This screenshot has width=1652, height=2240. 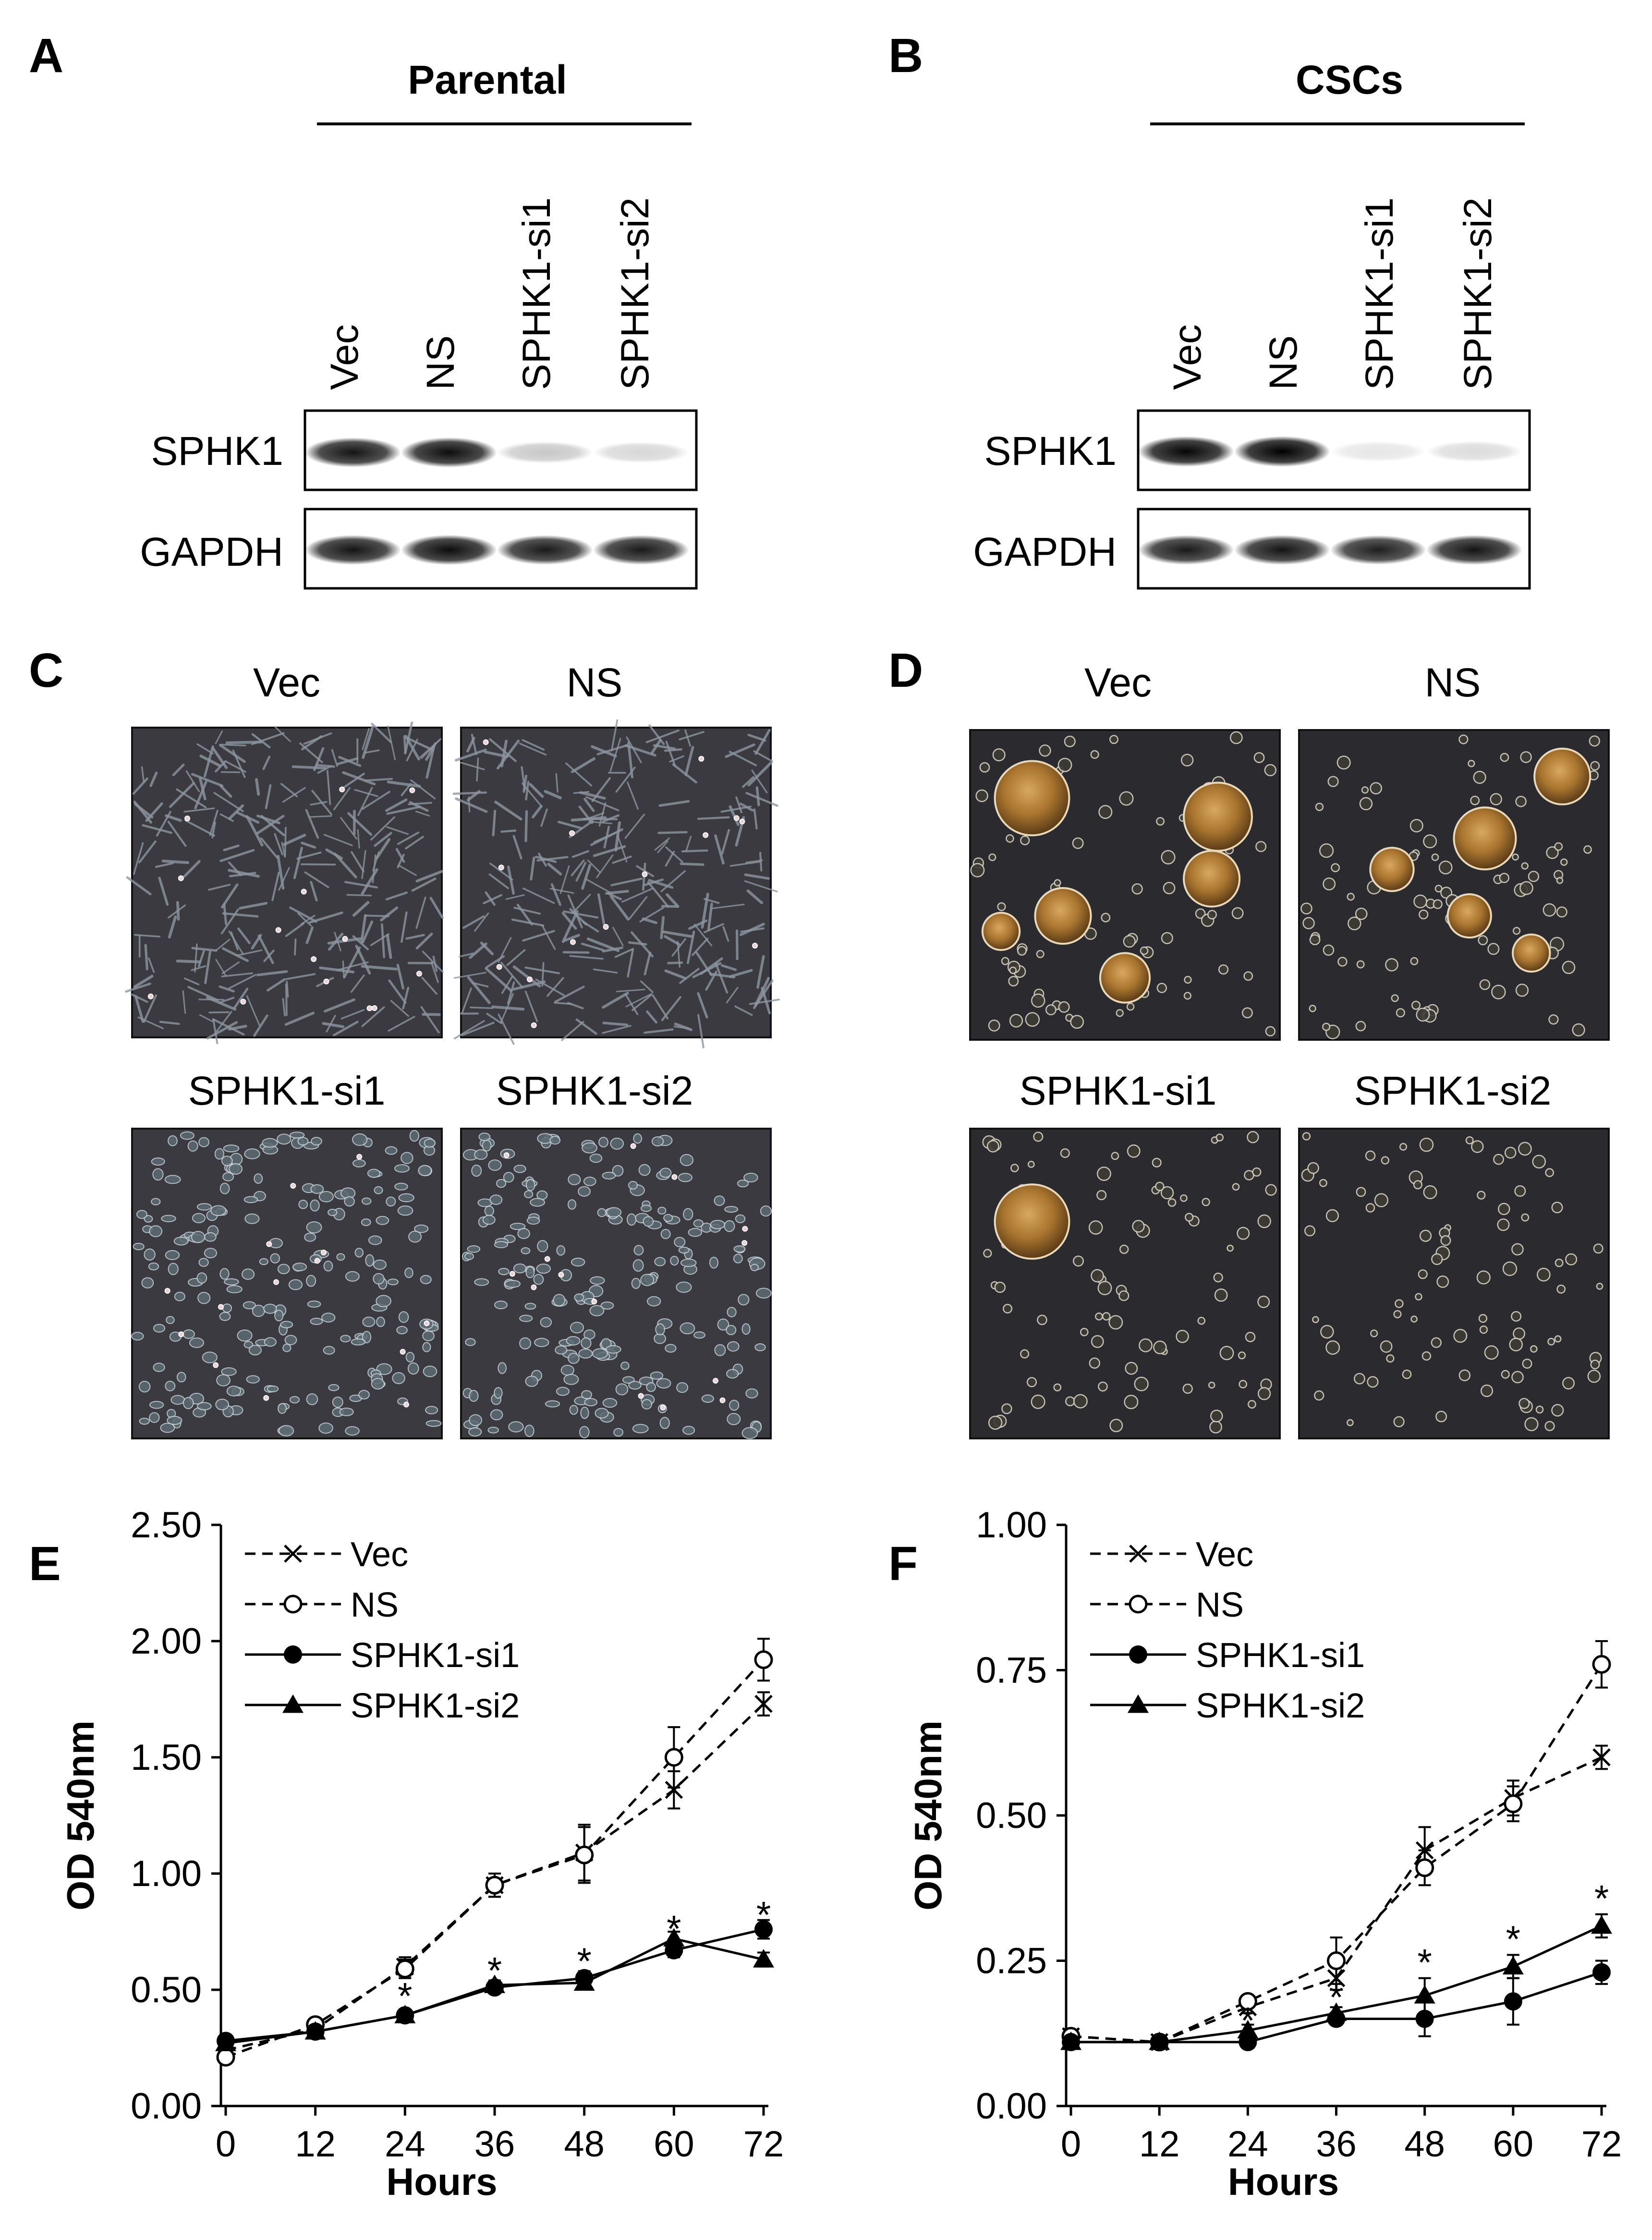 I want to click on x-tick-label: 12, so click(x=315, y=2144).